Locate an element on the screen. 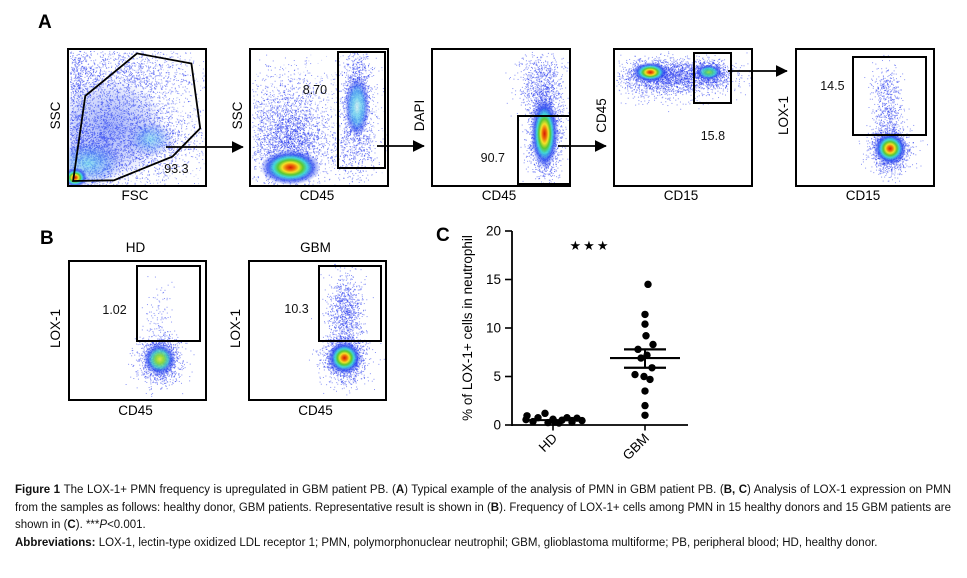 The height and width of the screenshot is (578, 967). svg-text: 0 is located at coordinates (497, 425).